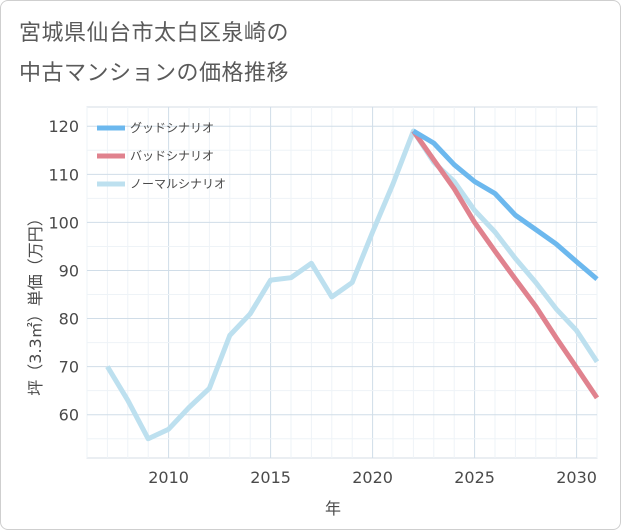 Image resolution: width=621 pixels, height=530 pixels. Describe the element at coordinates (63, 222) in the screenshot. I see `y-tick-label: 100` at that location.